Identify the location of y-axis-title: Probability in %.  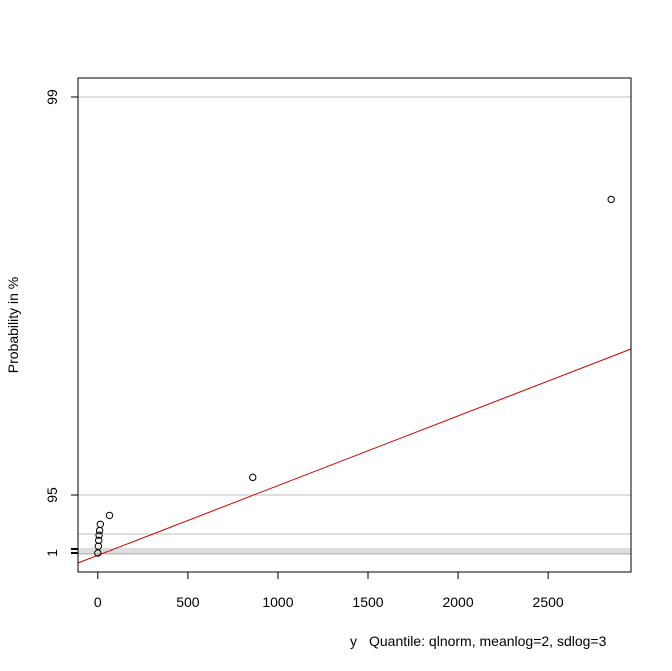
(13, 325).